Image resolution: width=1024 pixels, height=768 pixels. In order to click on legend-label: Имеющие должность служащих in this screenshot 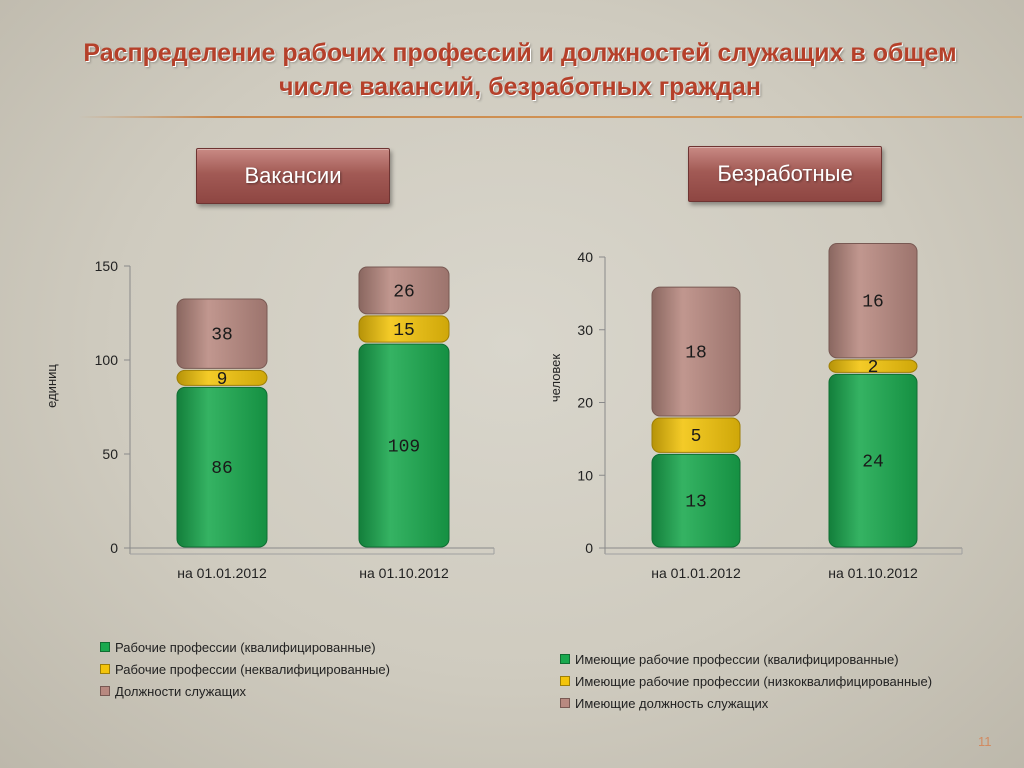, I will do `click(672, 703)`.